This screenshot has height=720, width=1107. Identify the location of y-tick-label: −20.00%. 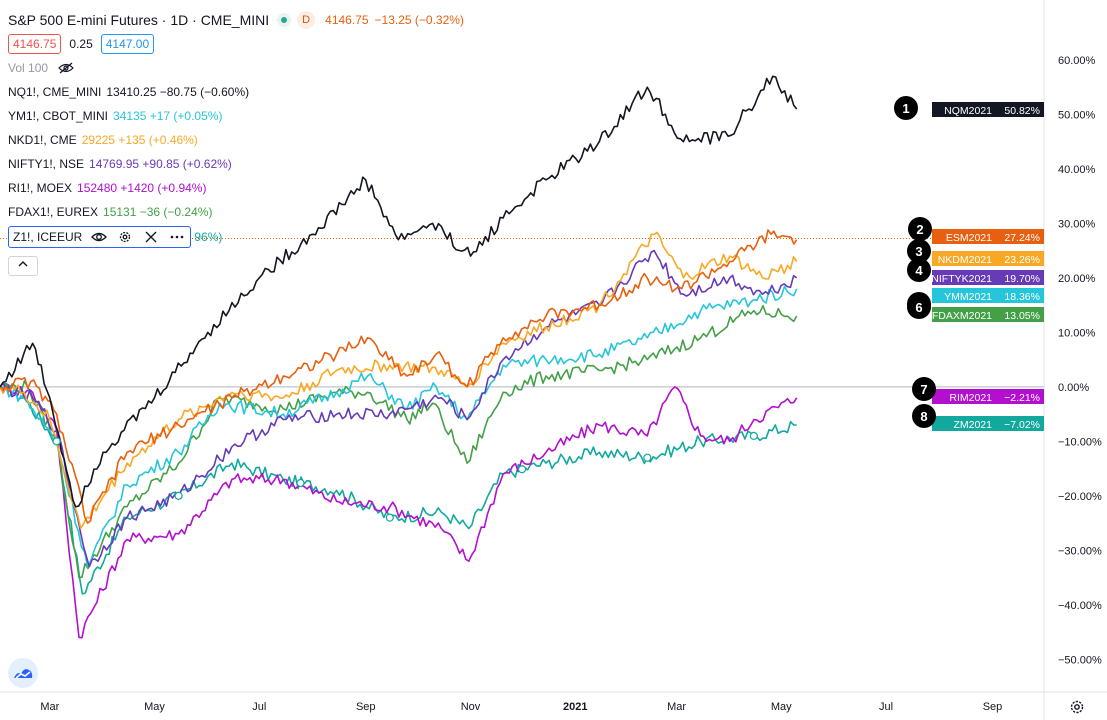
(1080, 497).